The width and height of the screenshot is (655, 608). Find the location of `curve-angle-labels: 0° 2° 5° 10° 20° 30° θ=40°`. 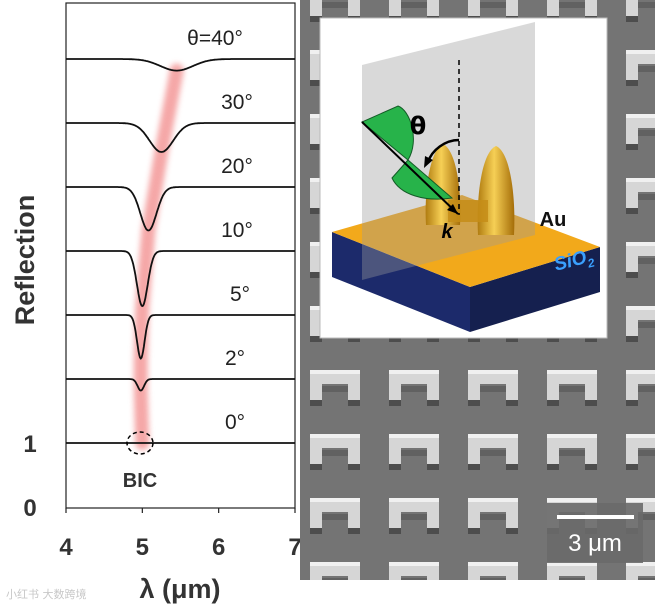

curve-angle-labels: 0° 2° 5° 10° 20° 30° θ=40° is located at coordinates (220, 230).